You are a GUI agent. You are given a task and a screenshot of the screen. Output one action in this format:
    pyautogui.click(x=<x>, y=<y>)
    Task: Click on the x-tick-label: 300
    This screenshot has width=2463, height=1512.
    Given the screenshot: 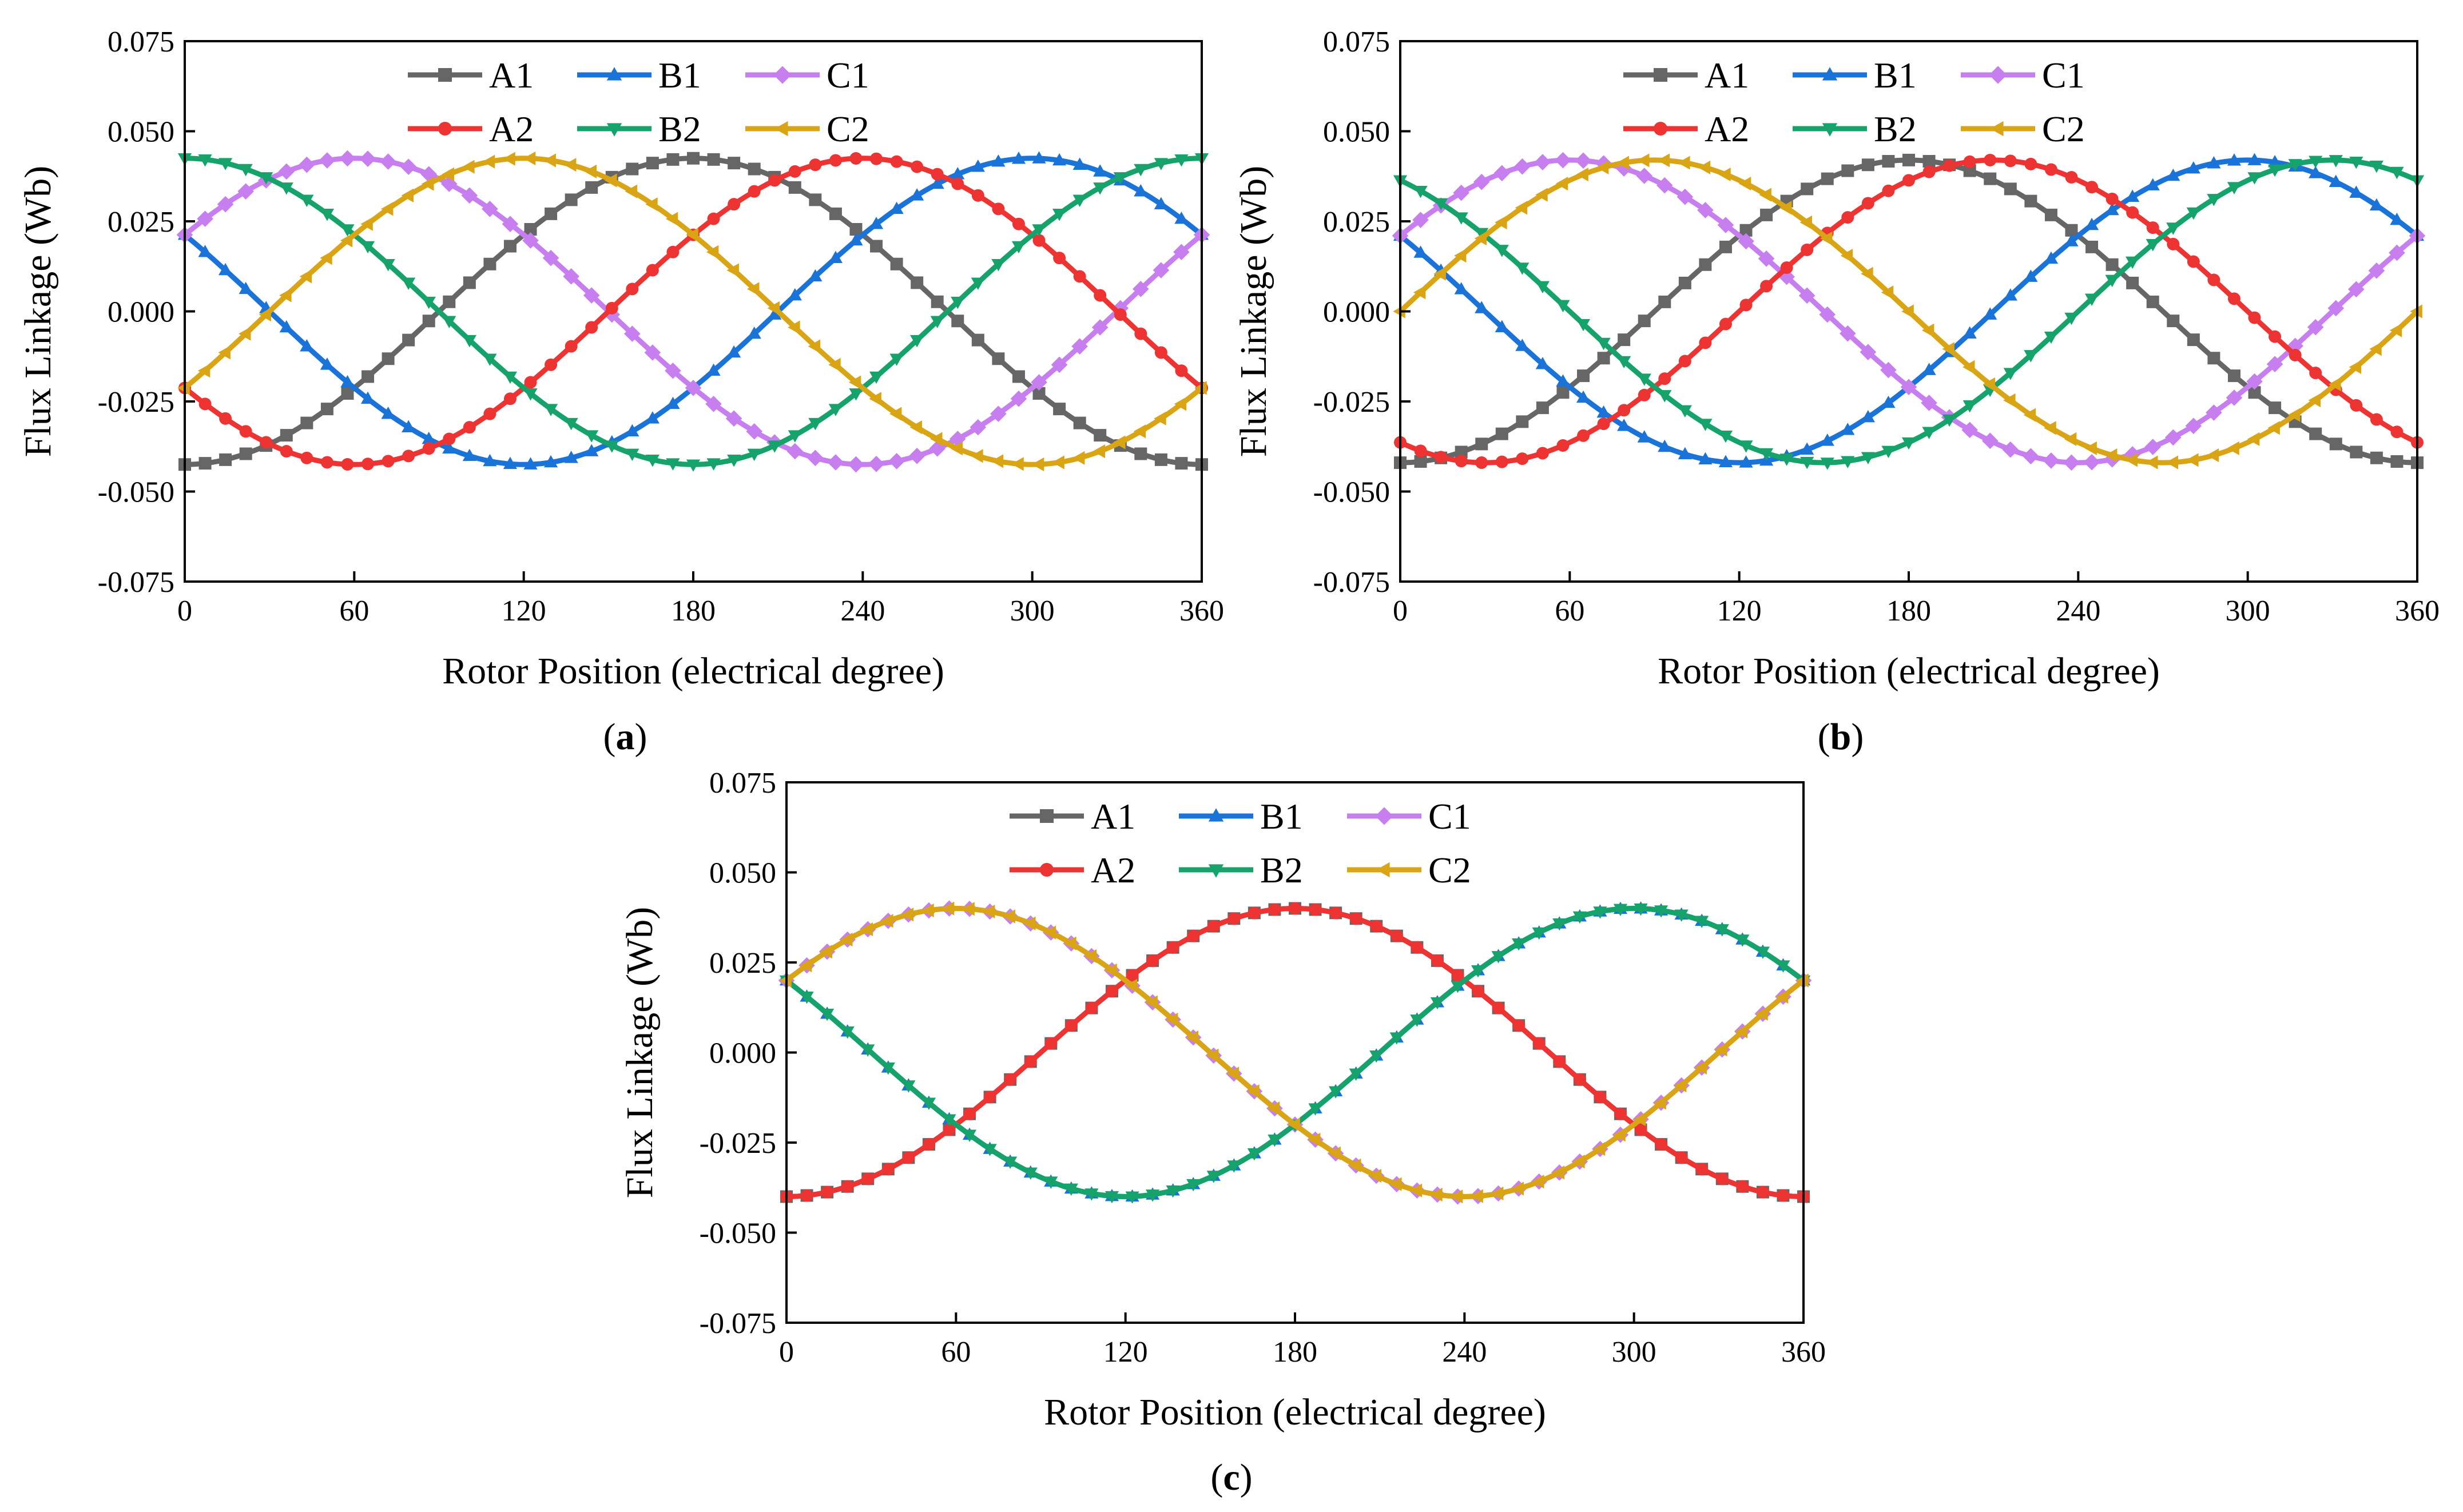 What is the action you would take?
    pyautogui.click(x=1032, y=611)
    